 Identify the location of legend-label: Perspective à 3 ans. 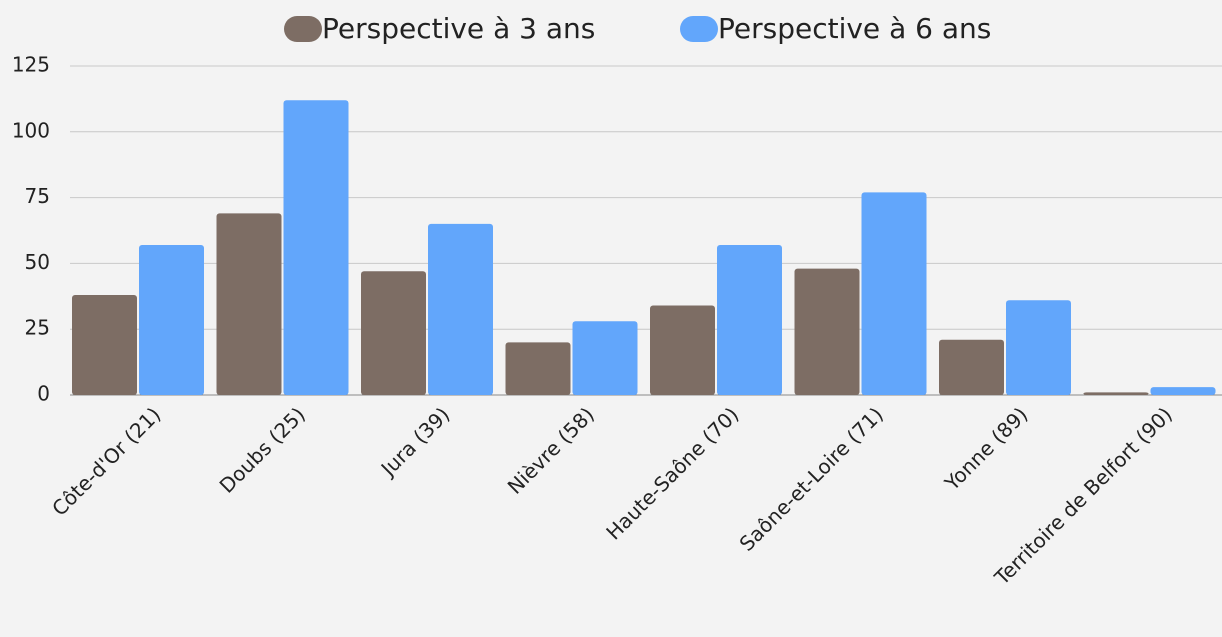
(458, 28).